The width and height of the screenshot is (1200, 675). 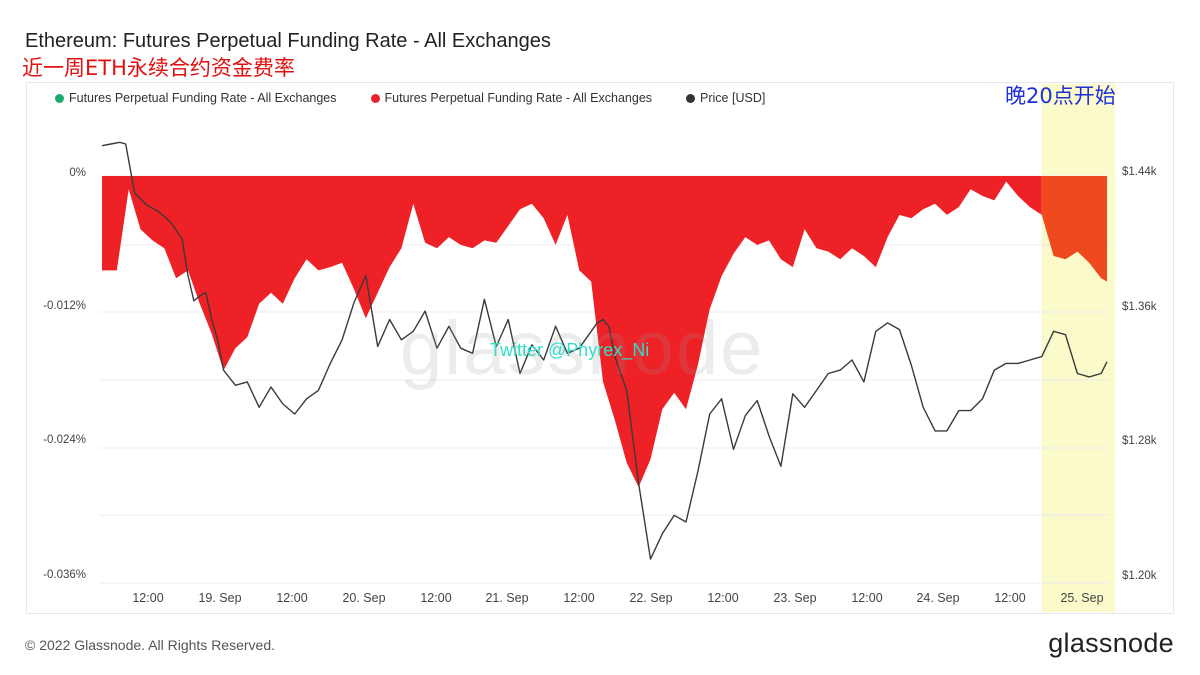 I want to click on x-tick-label: 23. Sep, so click(x=794, y=598).